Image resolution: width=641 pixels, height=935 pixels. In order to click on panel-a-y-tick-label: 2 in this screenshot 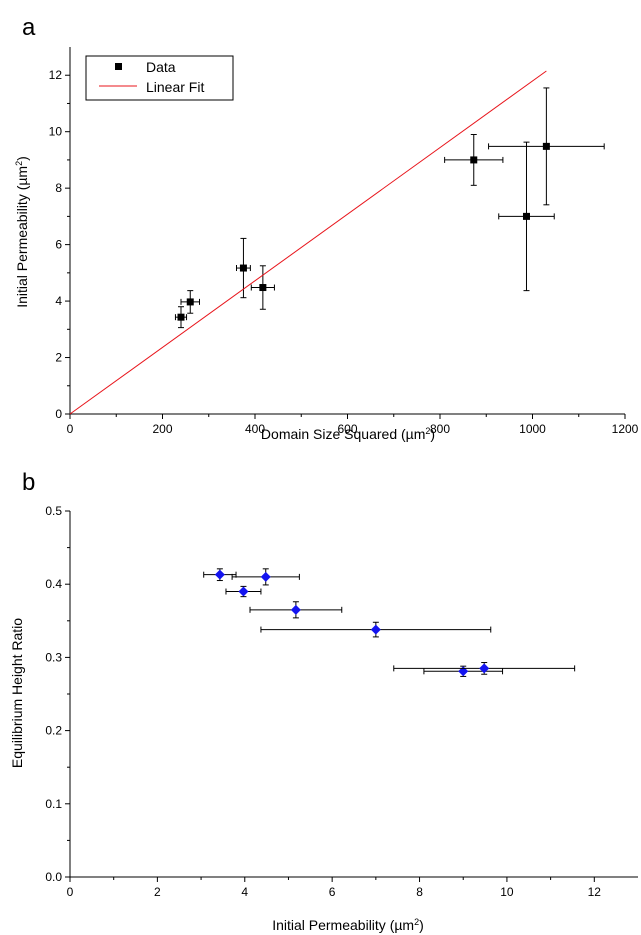, I will do `click(58, 358)`.